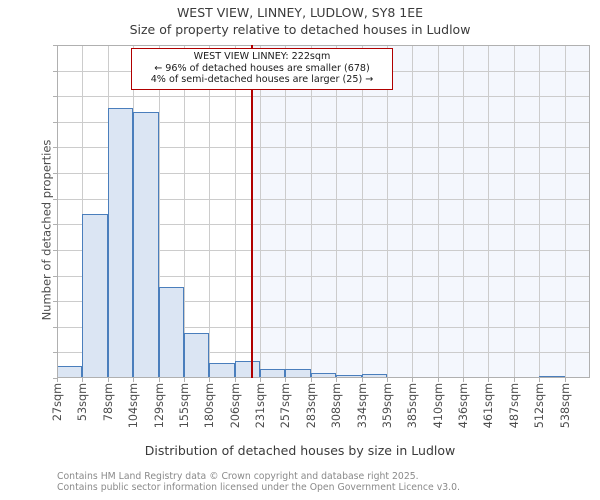  What do you see at coordinates (413, 380) in the screenshot?
I see `x-tick-mark-385sqm` at bounding box center [413, 380].